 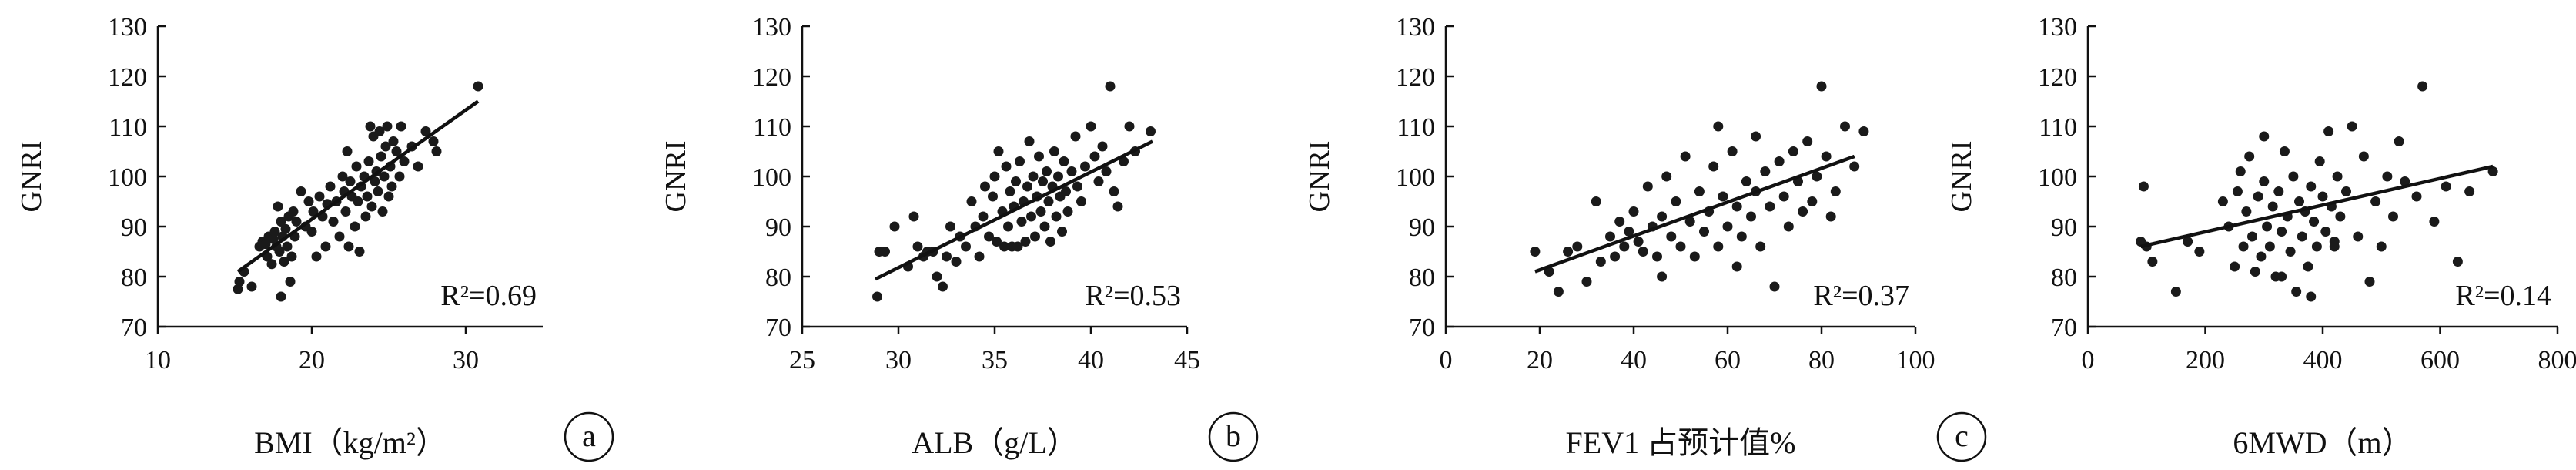 I want to click on y-tick-label: 130, so click(x=2057, y=27).